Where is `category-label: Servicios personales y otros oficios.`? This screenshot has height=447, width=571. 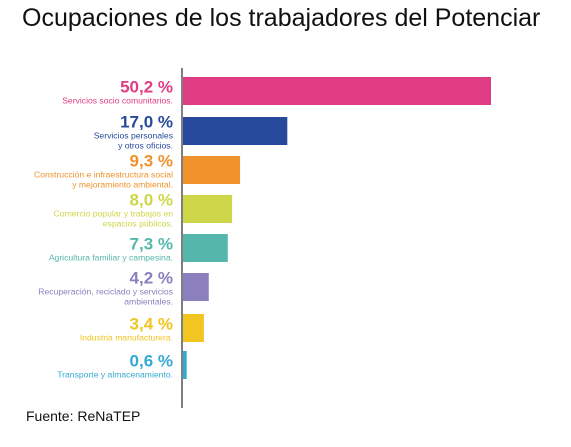
category-label: Servicios personales y otros oficios. is located at coordinates (133, 141).